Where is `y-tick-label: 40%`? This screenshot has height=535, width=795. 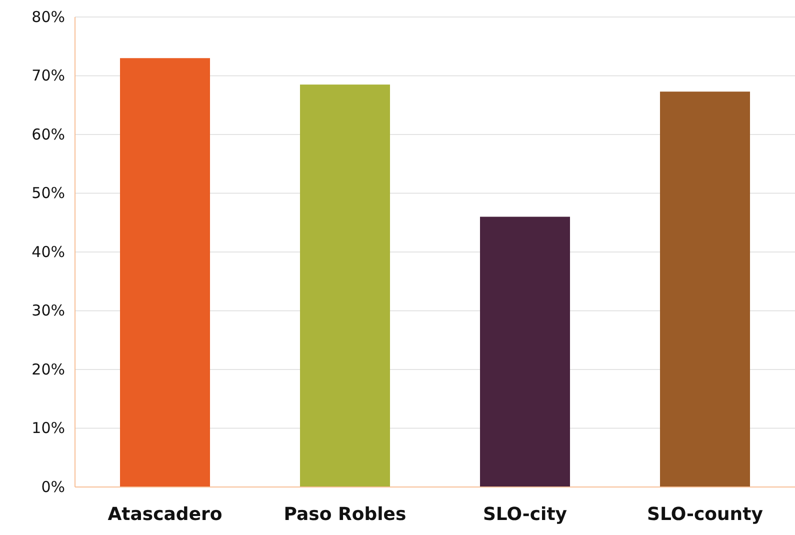 y-tick-label: 40% is located at coordinates (48, 251).